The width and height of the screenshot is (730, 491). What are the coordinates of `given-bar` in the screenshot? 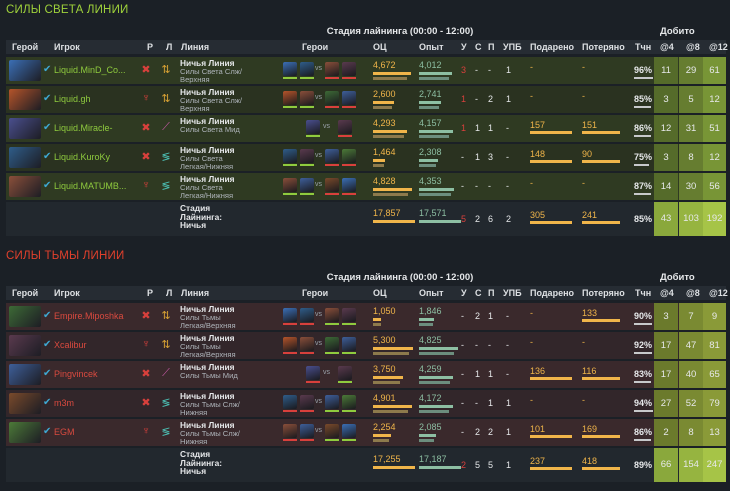 It's located at (551, 132).